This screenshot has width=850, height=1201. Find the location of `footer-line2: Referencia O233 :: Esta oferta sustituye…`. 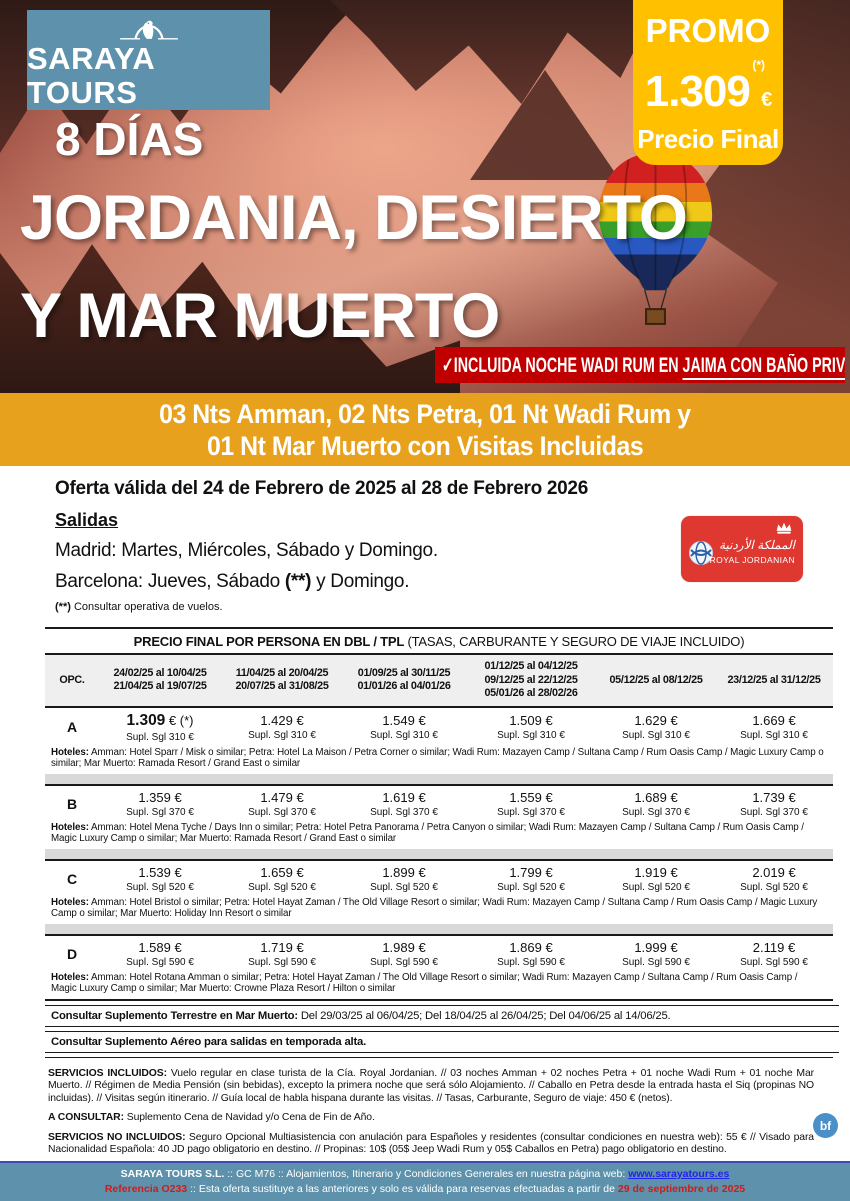

footer-line2: Referencia O233 :: Esta oferta sustituye… is located at coordinates (425, 1189).